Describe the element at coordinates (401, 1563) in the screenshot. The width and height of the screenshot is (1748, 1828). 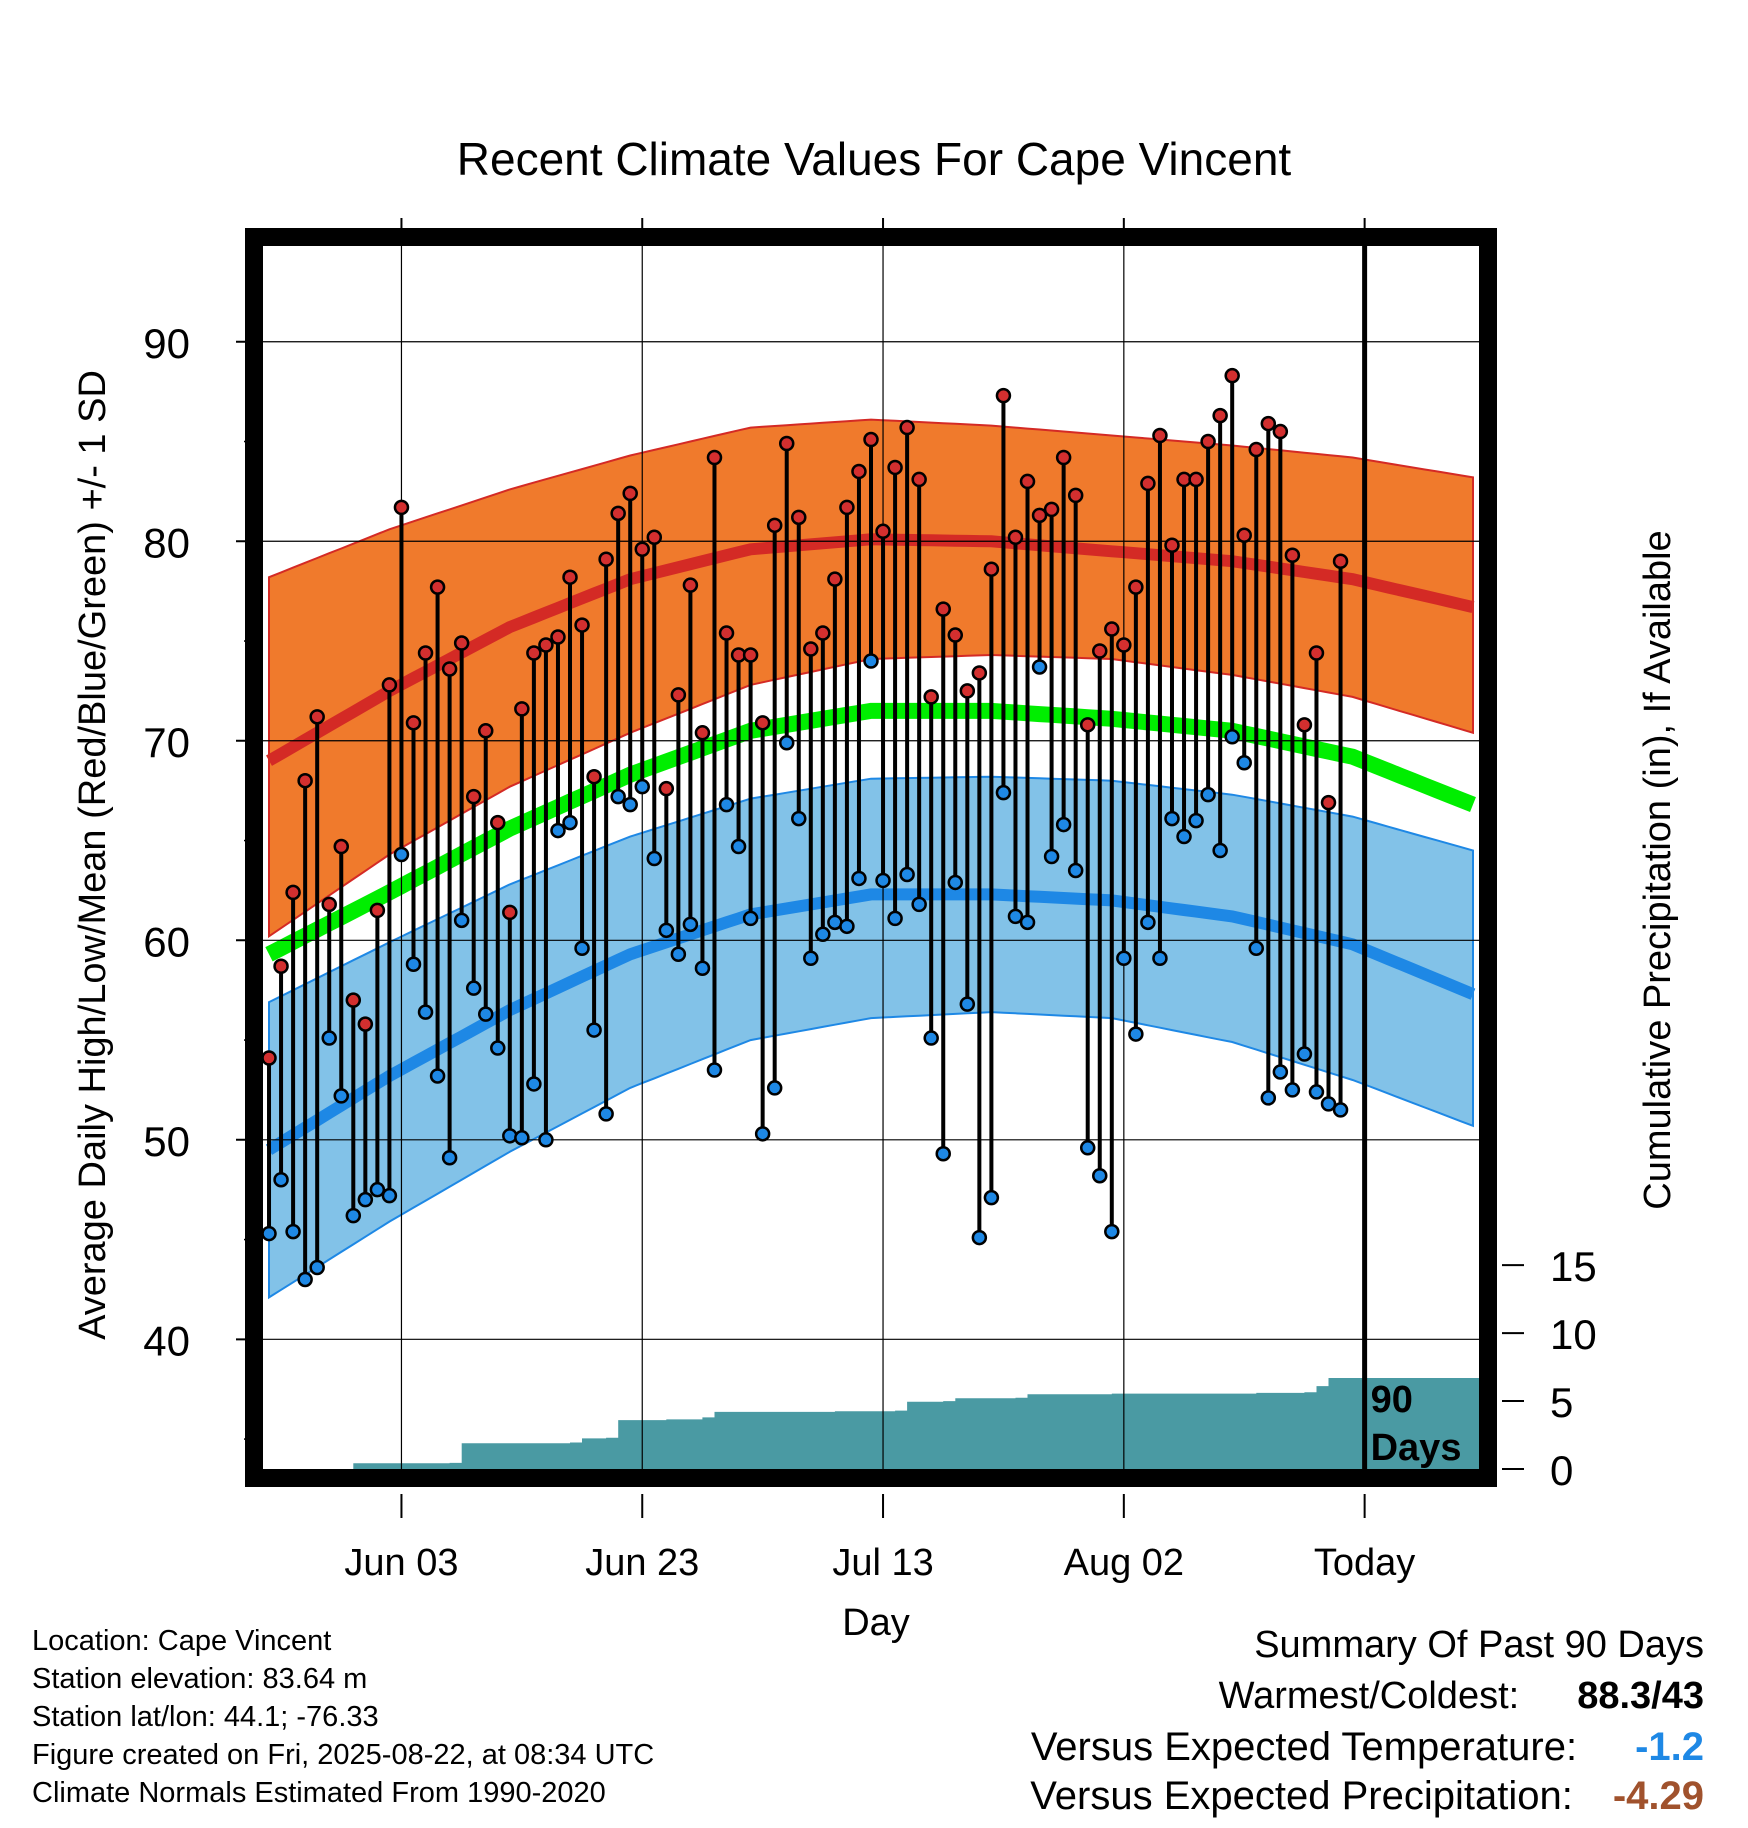
I see `x-tick-label: Jun 03` at that location.